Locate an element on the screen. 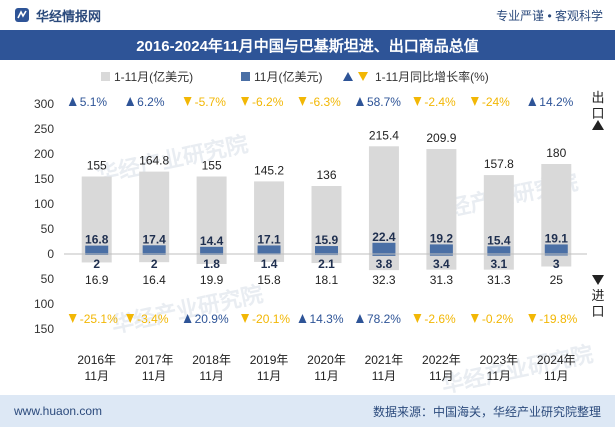  import-ytd-value-label: 32.3 is located at coordinates (384, 280).